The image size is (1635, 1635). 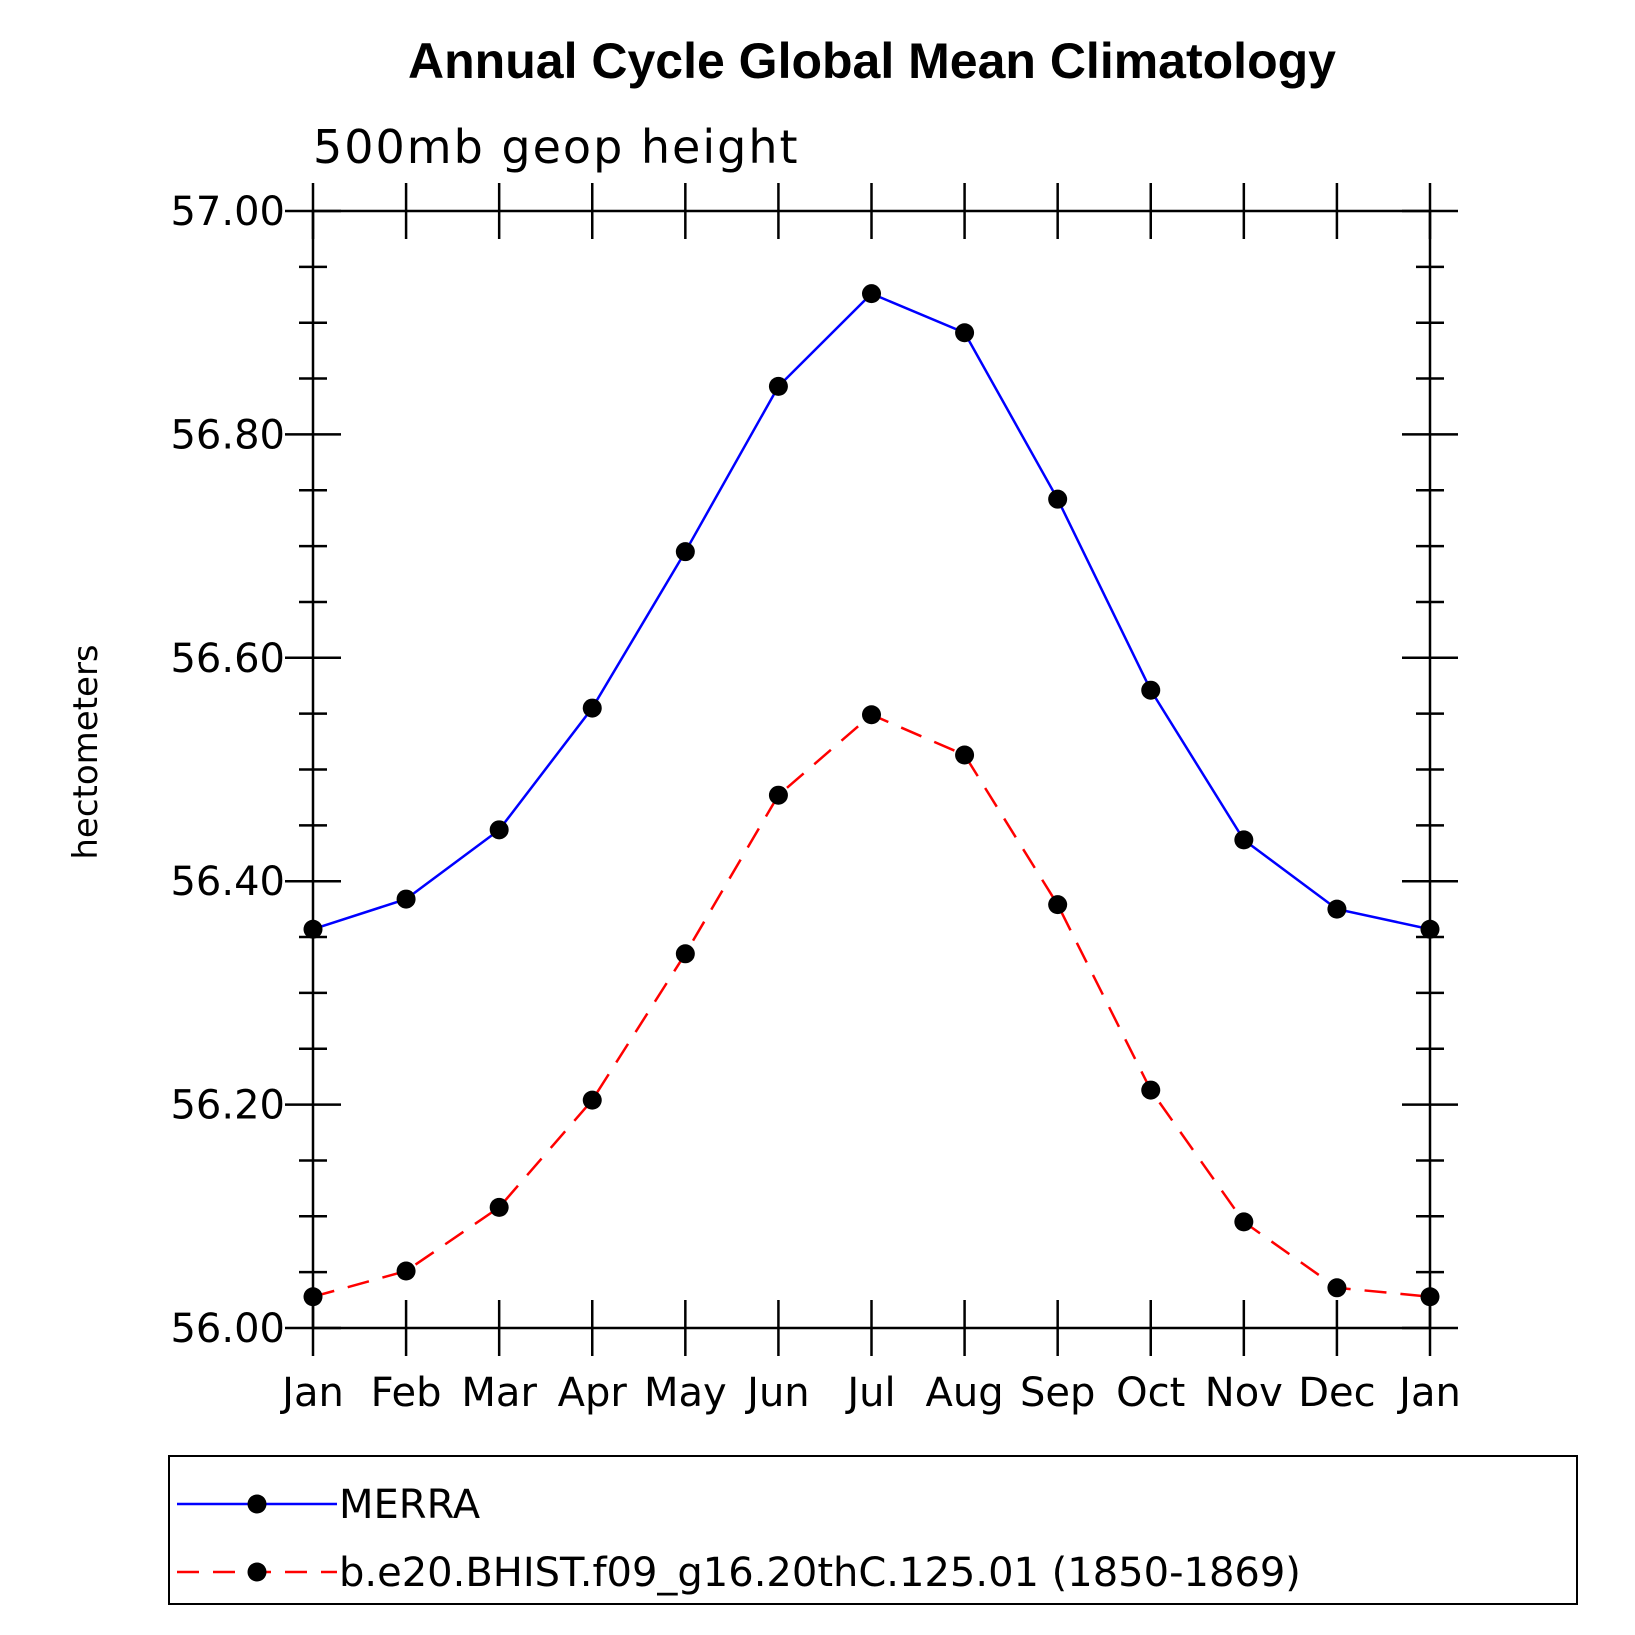 I want to click on y-tick-label: 56.20, so click(x=227, y=1106).